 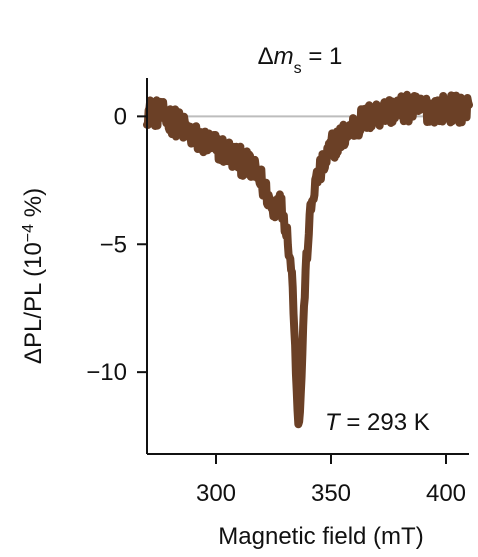 What do you see at coordinates (298, 68) in the screenshot?
I see `chart-title-subscript: s` at bounding box center [298, 68].